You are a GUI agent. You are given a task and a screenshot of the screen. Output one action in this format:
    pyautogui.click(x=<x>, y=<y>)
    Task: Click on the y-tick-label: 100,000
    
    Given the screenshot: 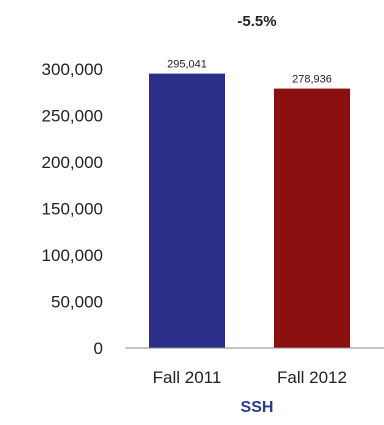 What is the action you would take?
    pyautogui.click(x=72, y=255)
    